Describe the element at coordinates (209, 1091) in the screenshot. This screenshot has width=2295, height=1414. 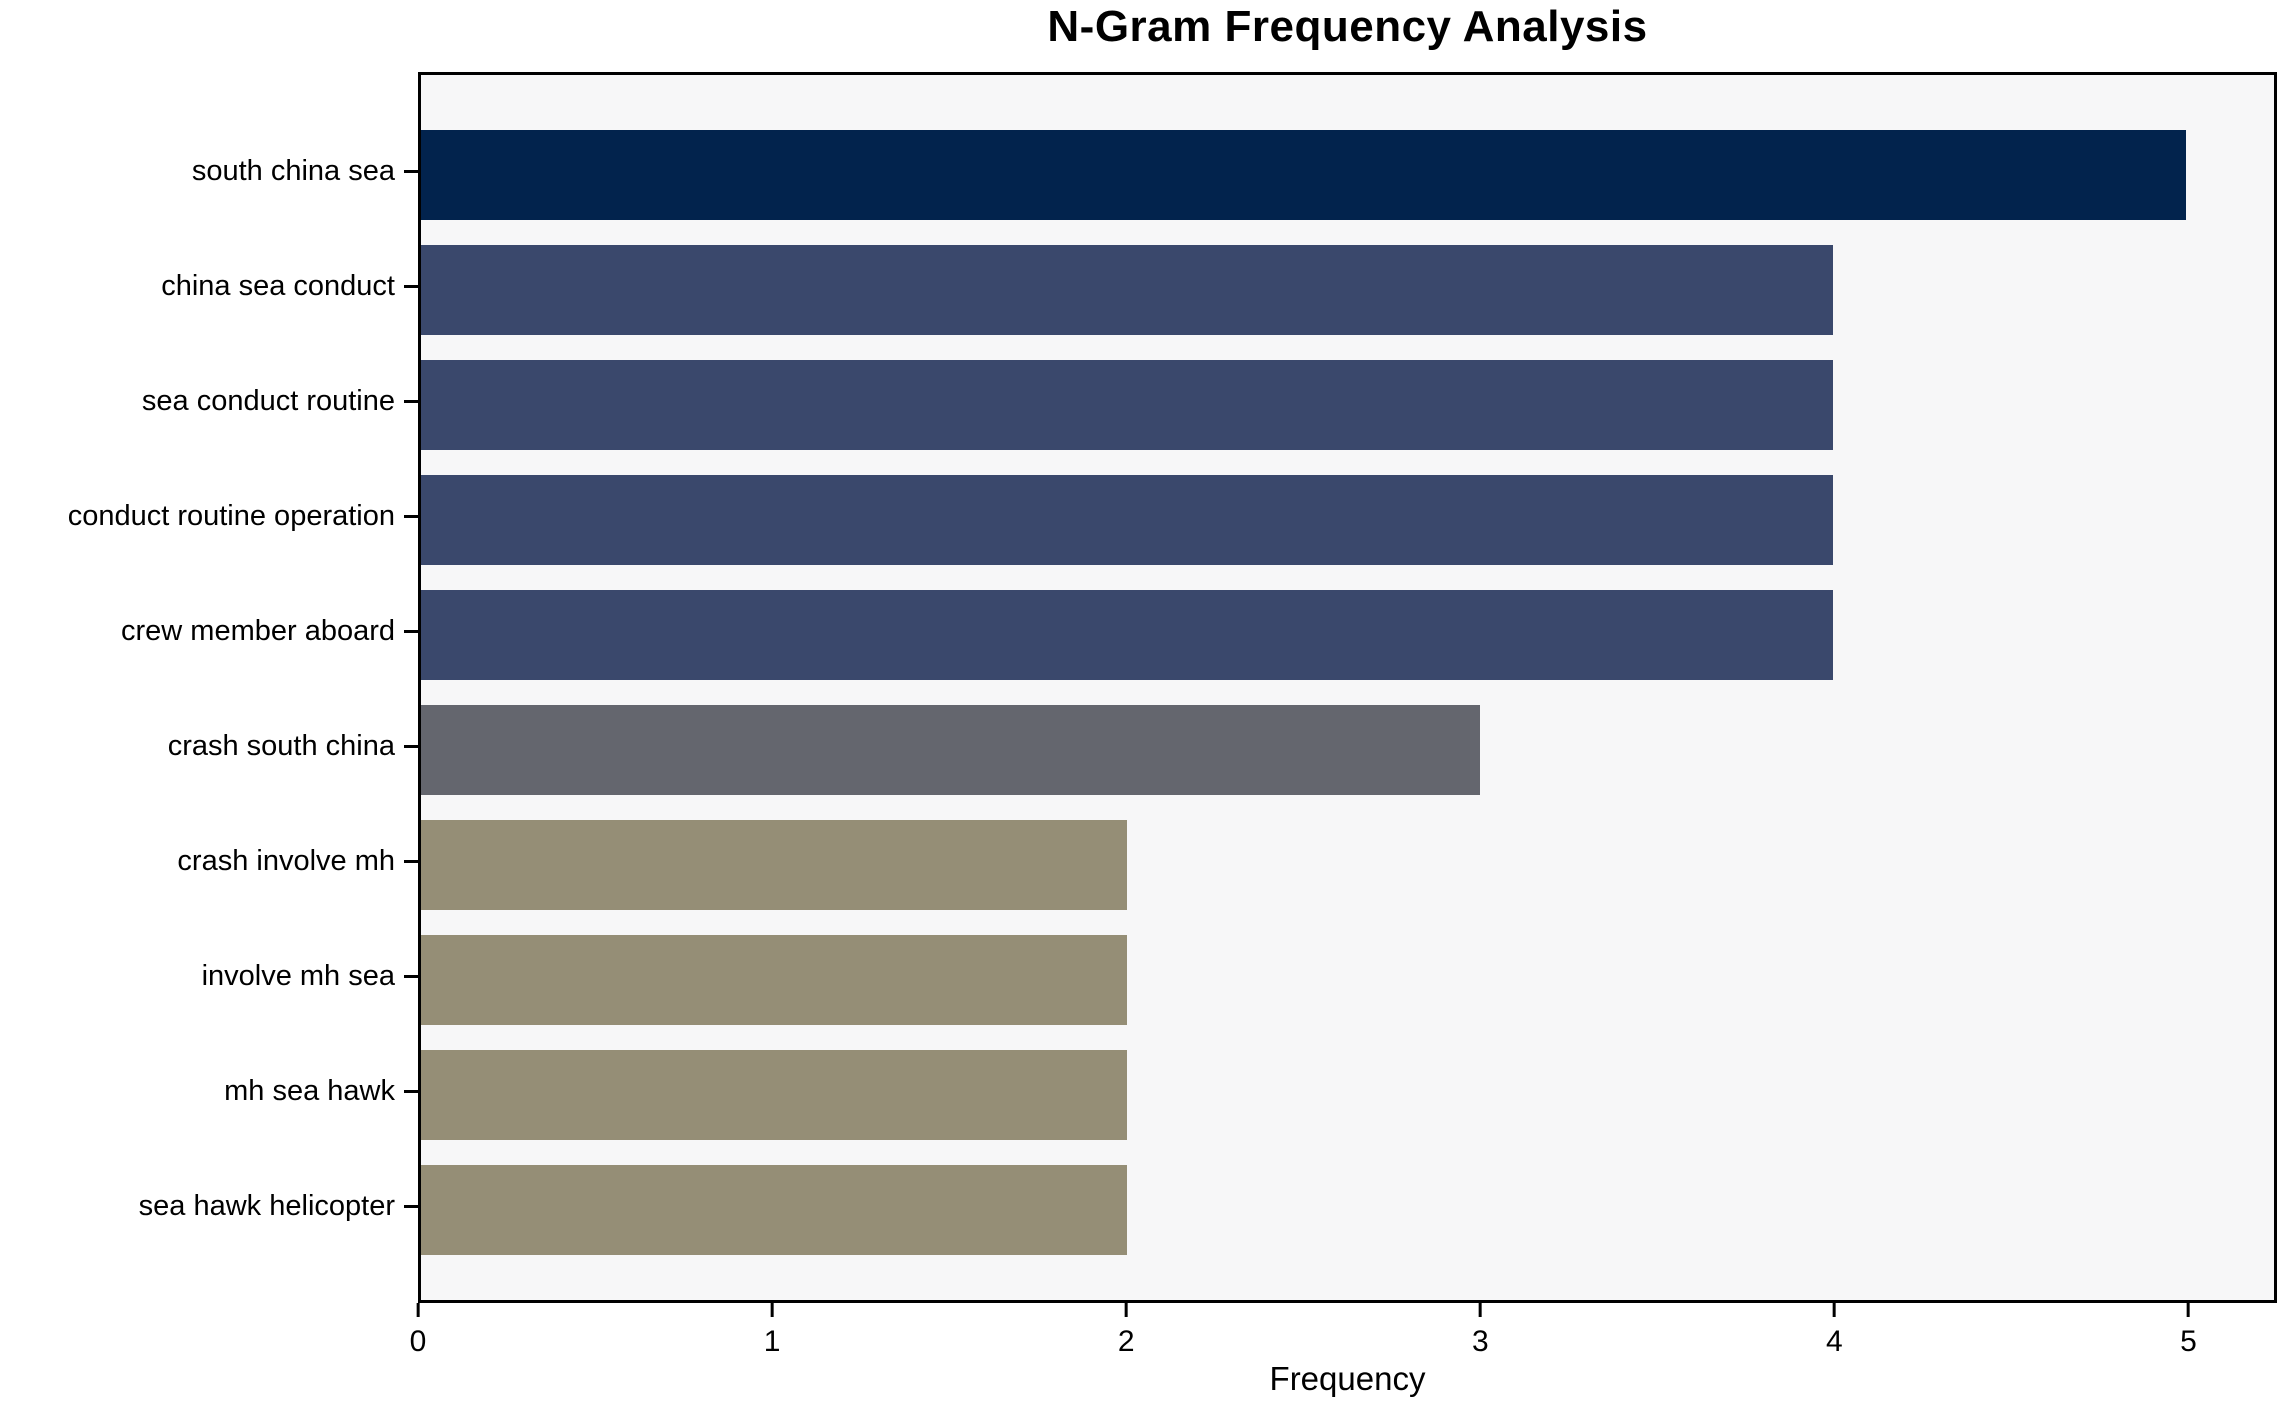
I see `y-label-row: mh sea hawk` at that location.